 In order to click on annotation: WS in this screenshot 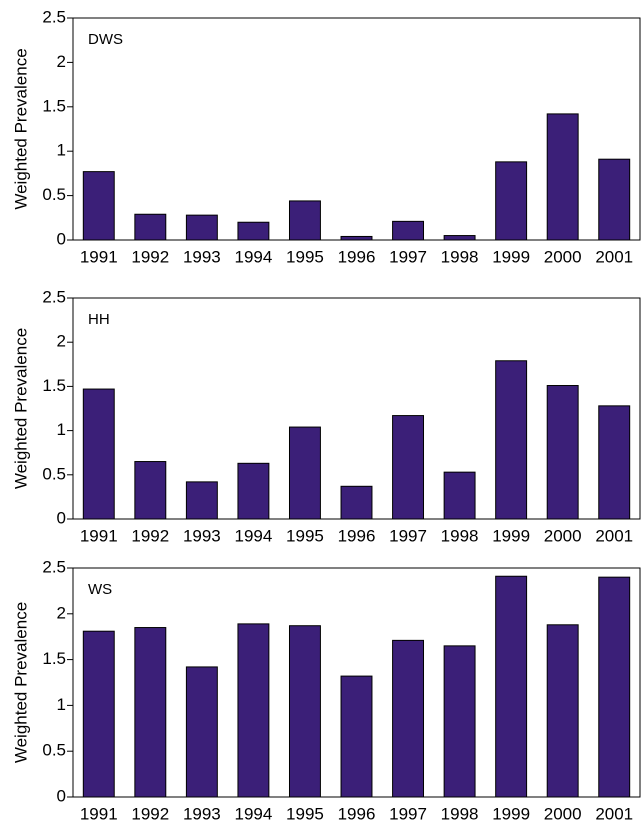, I will do `click(100, 589)`.